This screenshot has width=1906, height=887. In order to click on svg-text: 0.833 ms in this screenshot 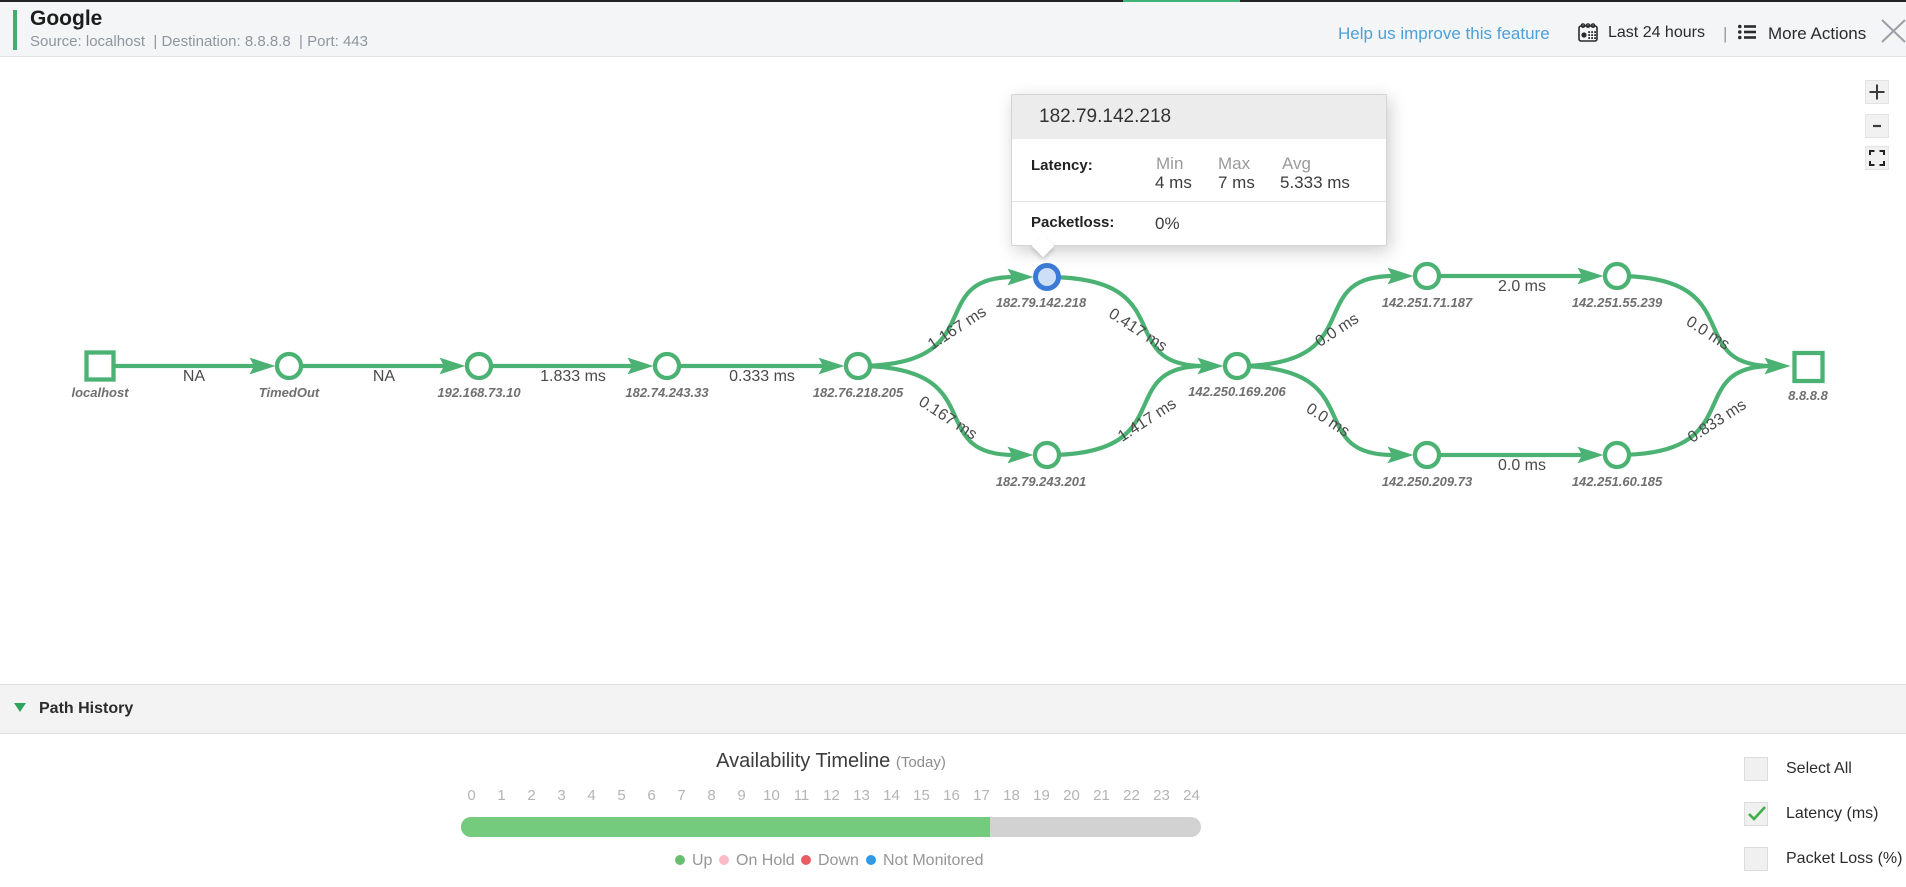, I will do `click(1717, 421)`.